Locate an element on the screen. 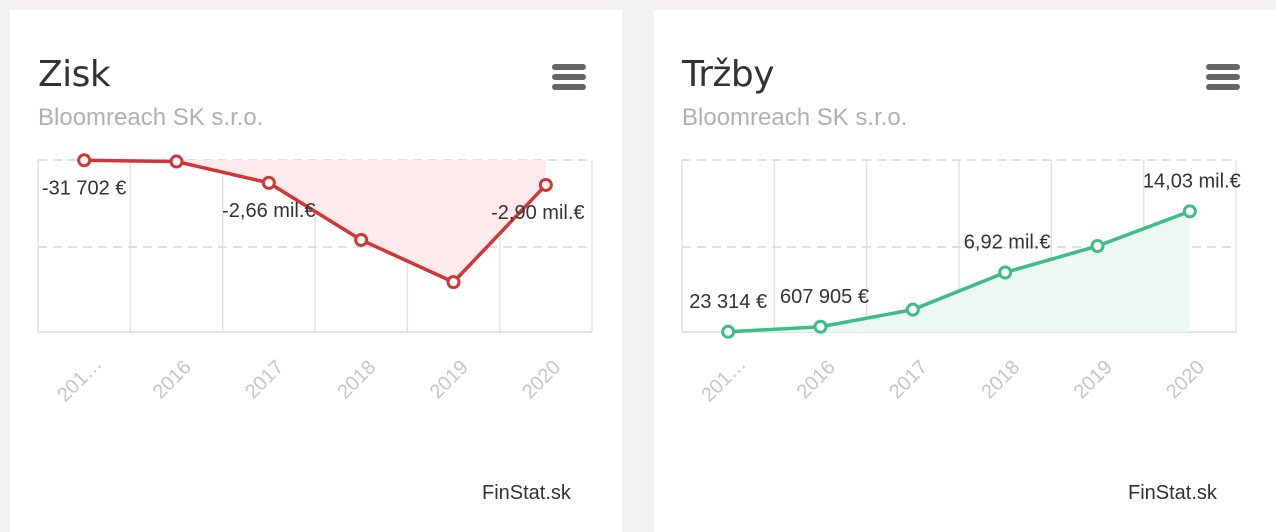 This screenshot has width=1276, height=532. data-label: -2,90 mil.€ is located at coordinates (537, 213).